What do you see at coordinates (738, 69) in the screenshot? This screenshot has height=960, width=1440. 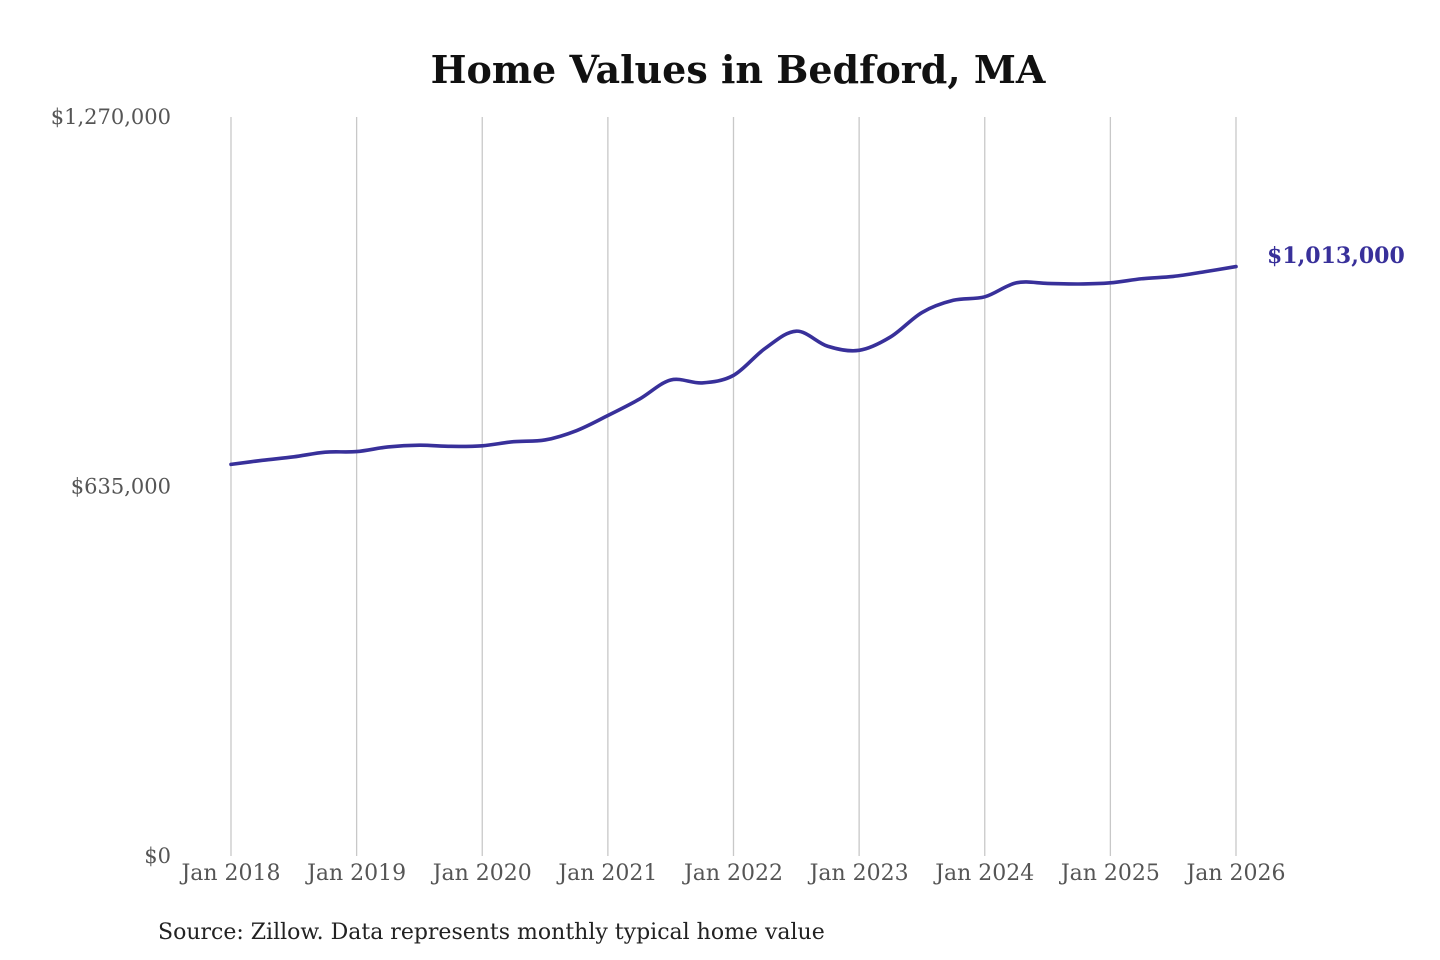 I see `chart-title: Home Values in Bedford, MA` at bounding box center [738, 69].